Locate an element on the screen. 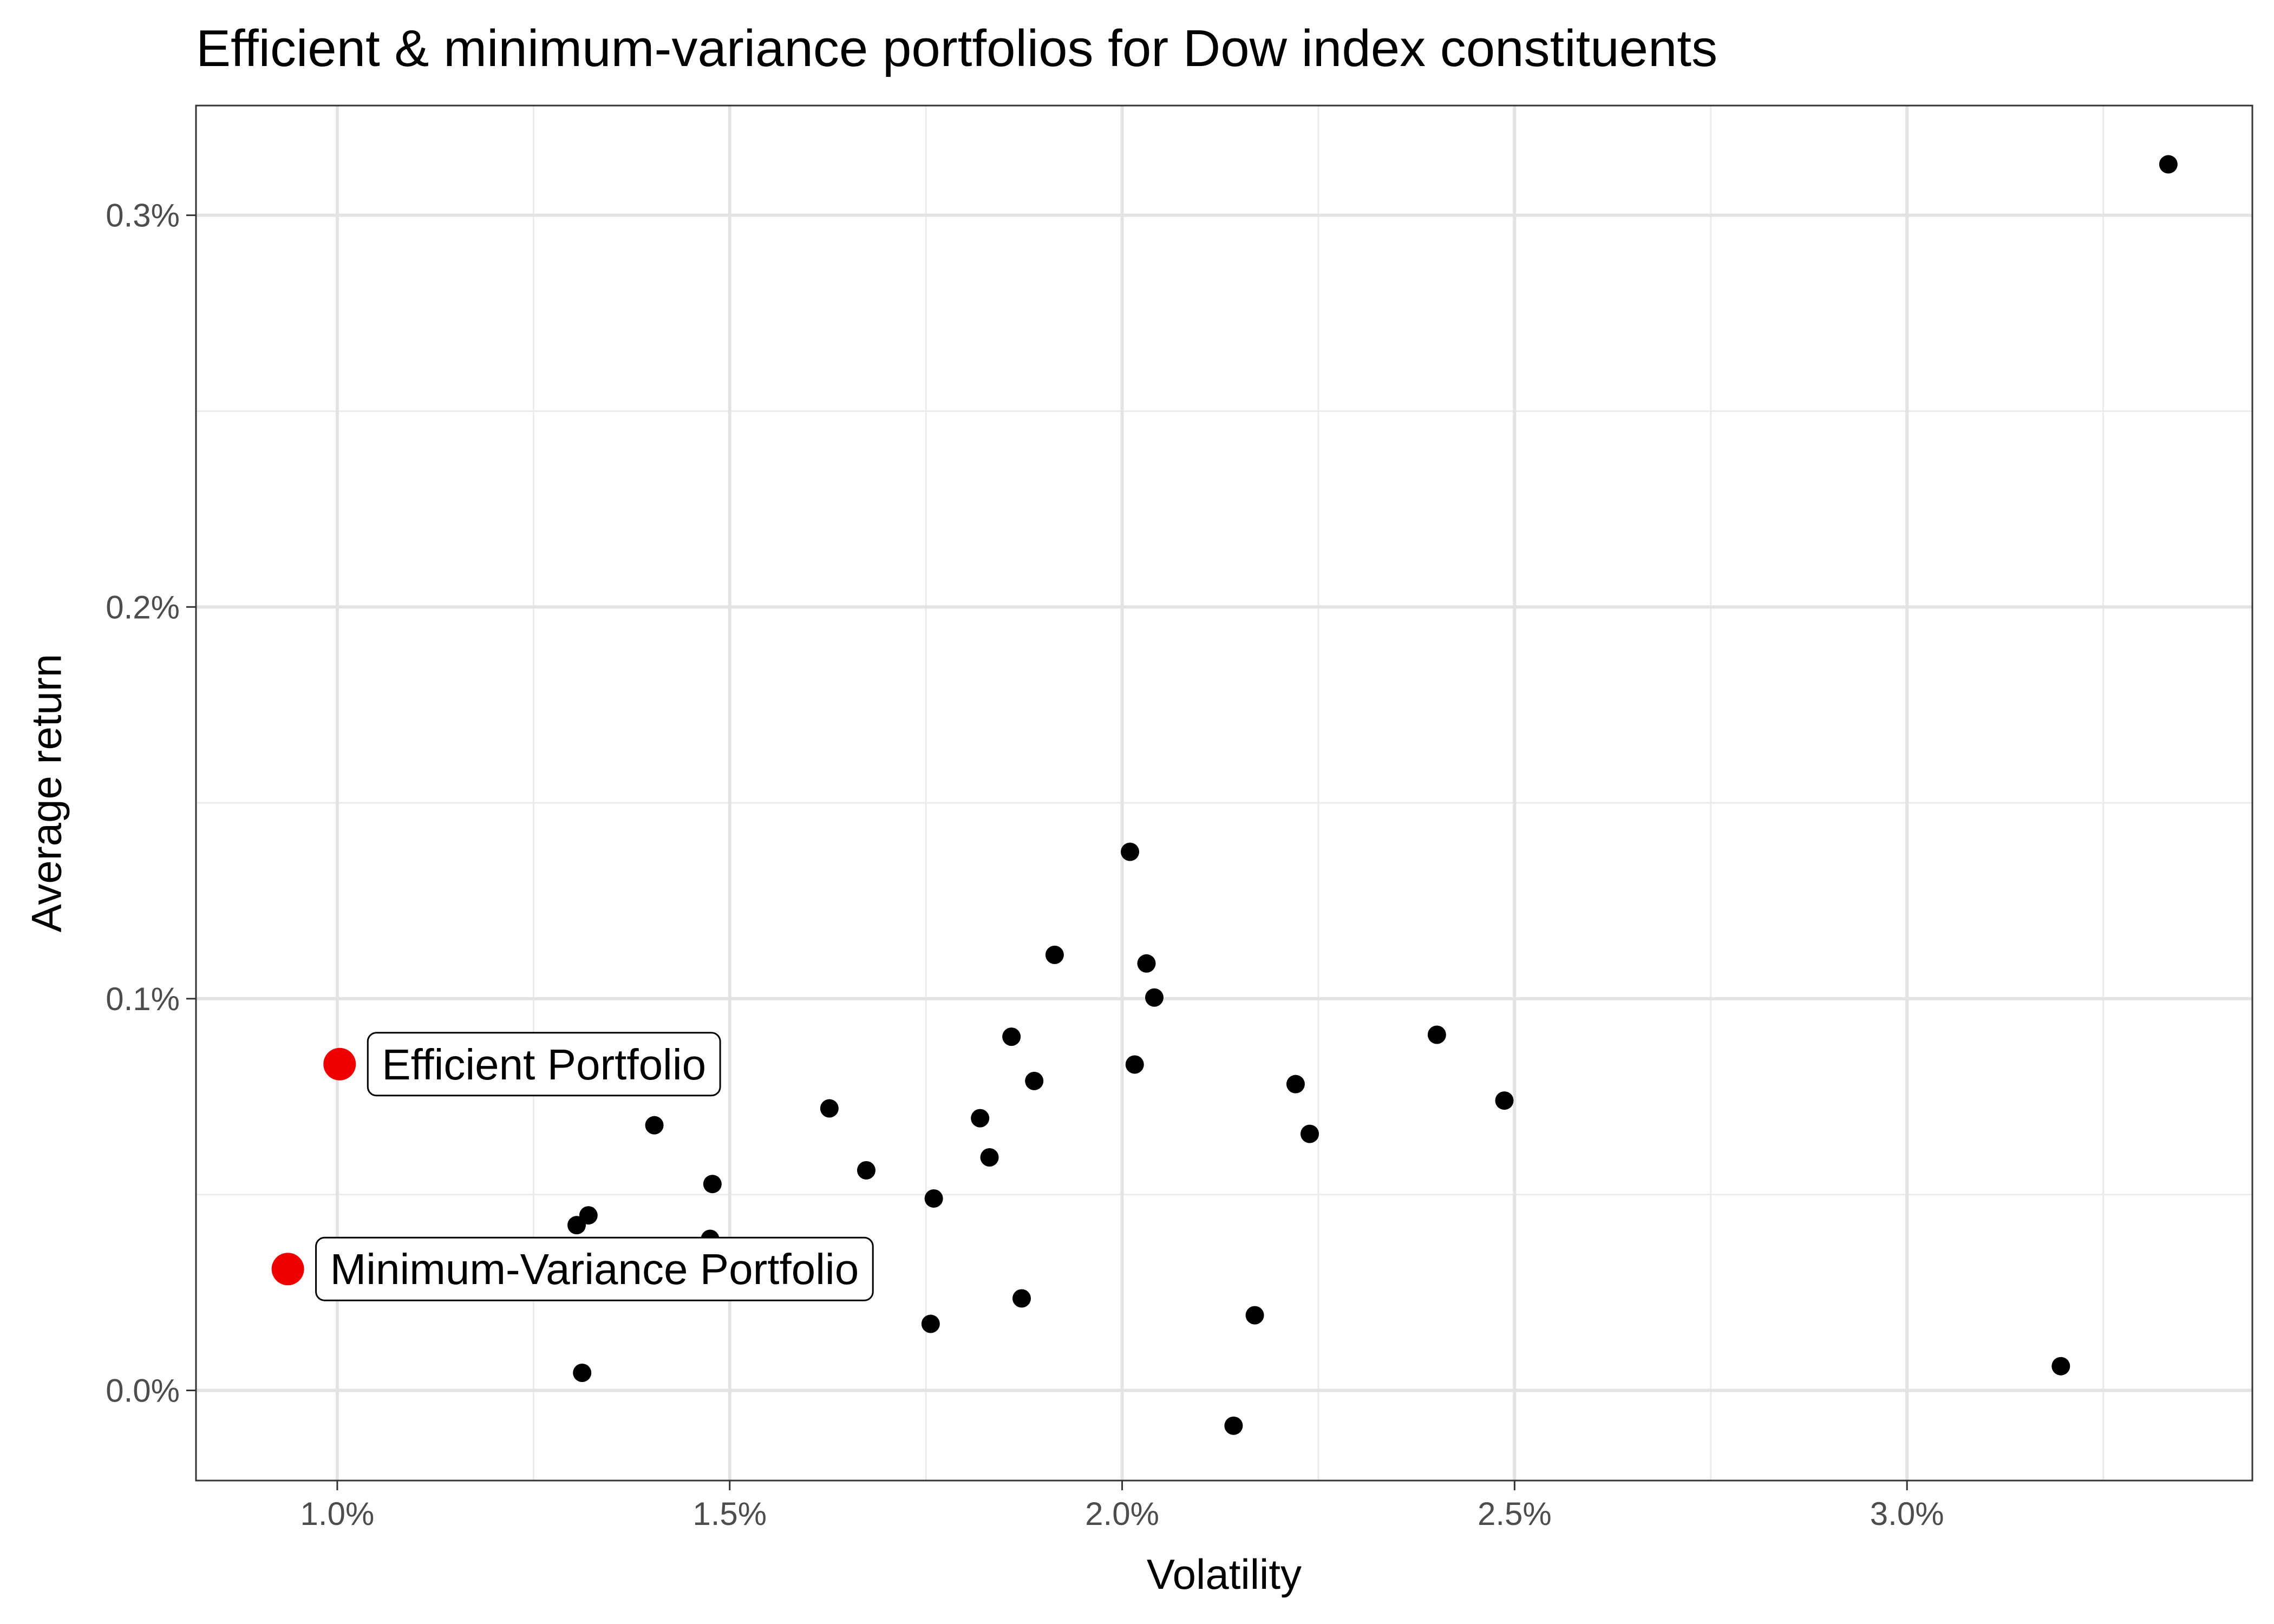  label-text: Minimum-Variance Portfolio is located at coordinates (595, 1269).